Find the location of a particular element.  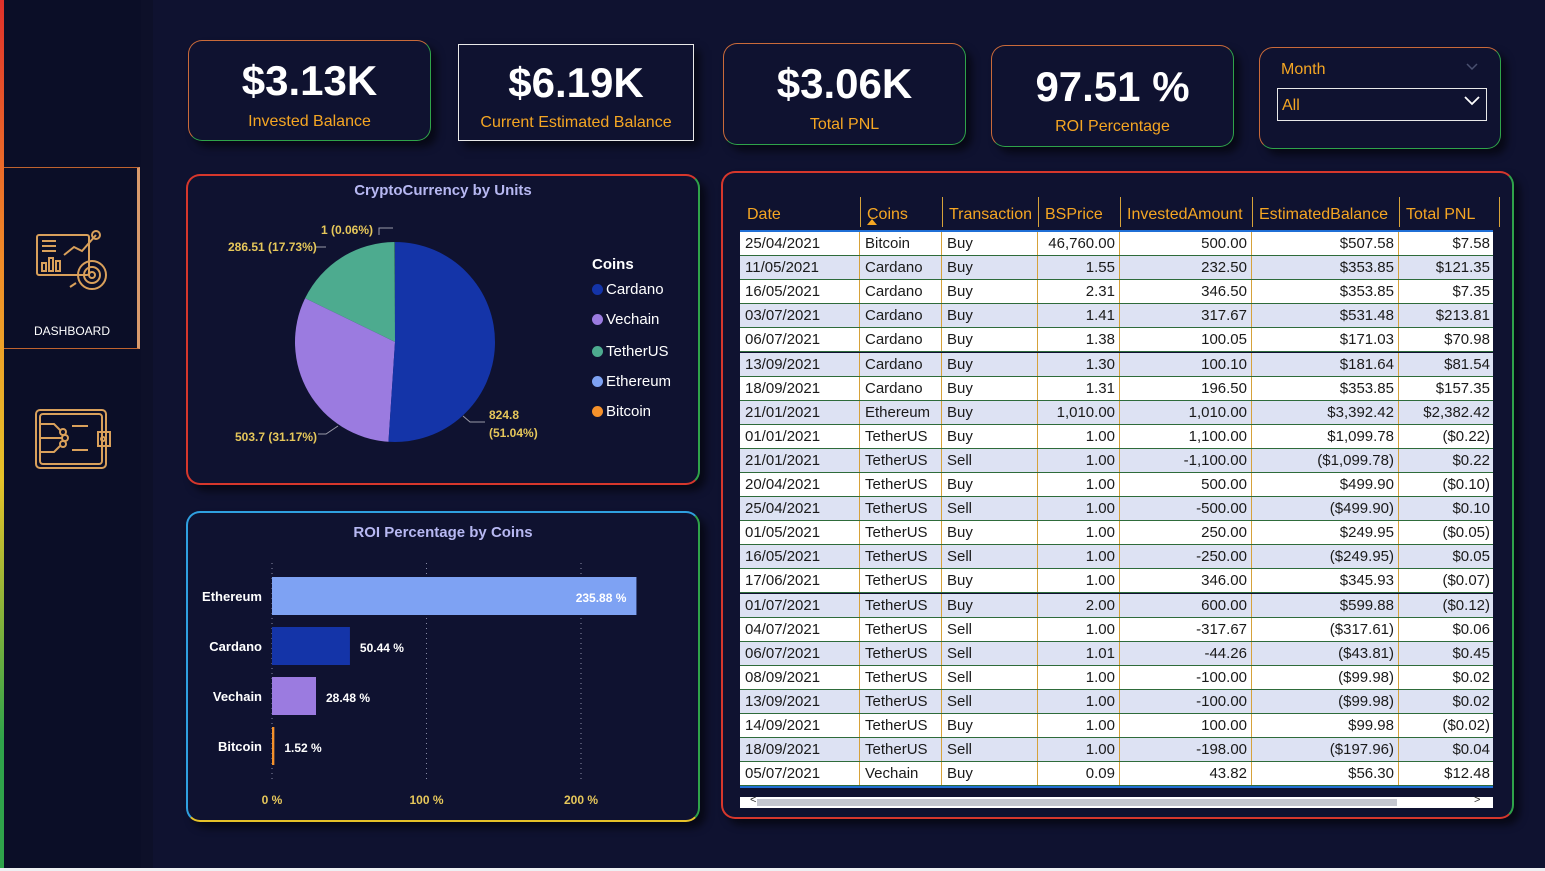

bar-bitcoin is located at coordinates (273, 746).